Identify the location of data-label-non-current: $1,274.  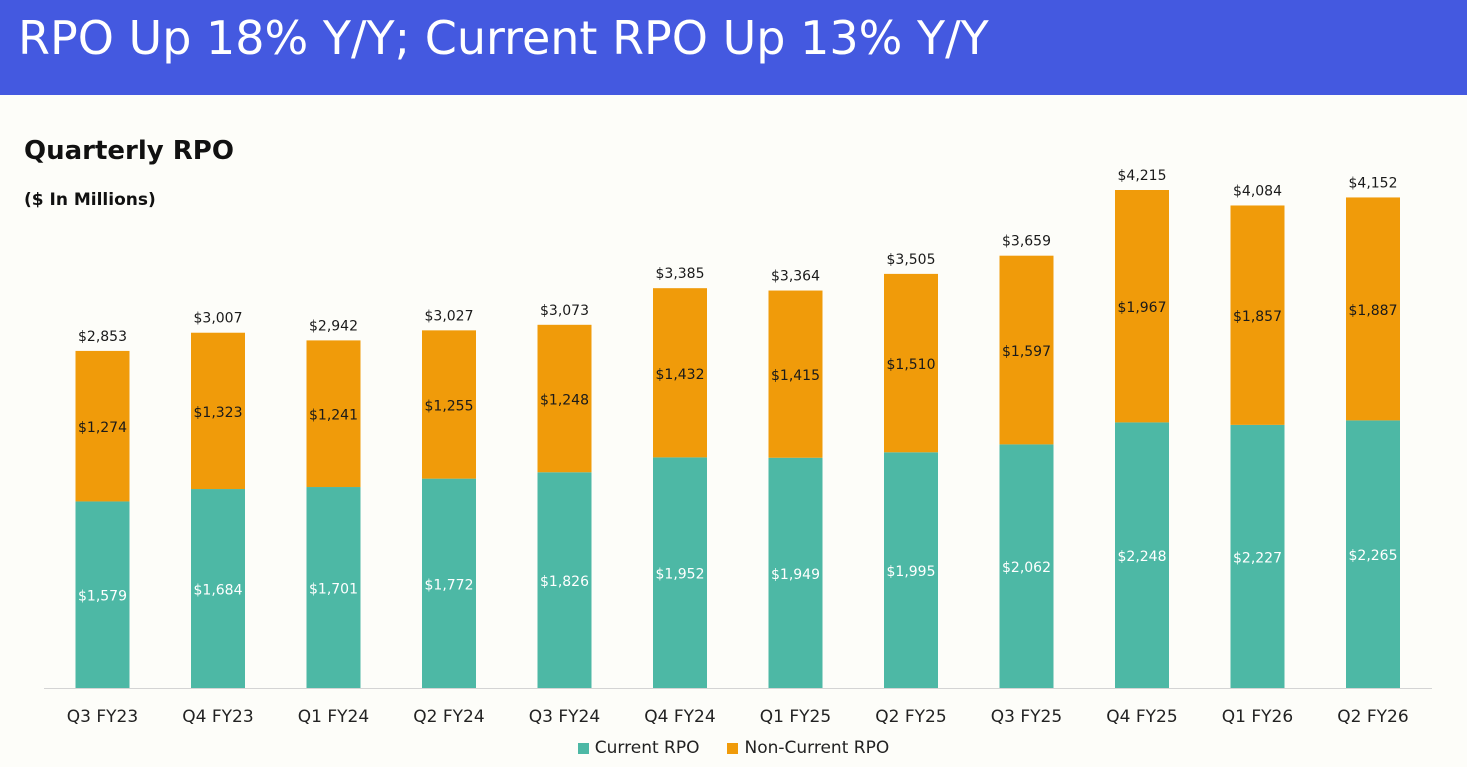
(102, 428).